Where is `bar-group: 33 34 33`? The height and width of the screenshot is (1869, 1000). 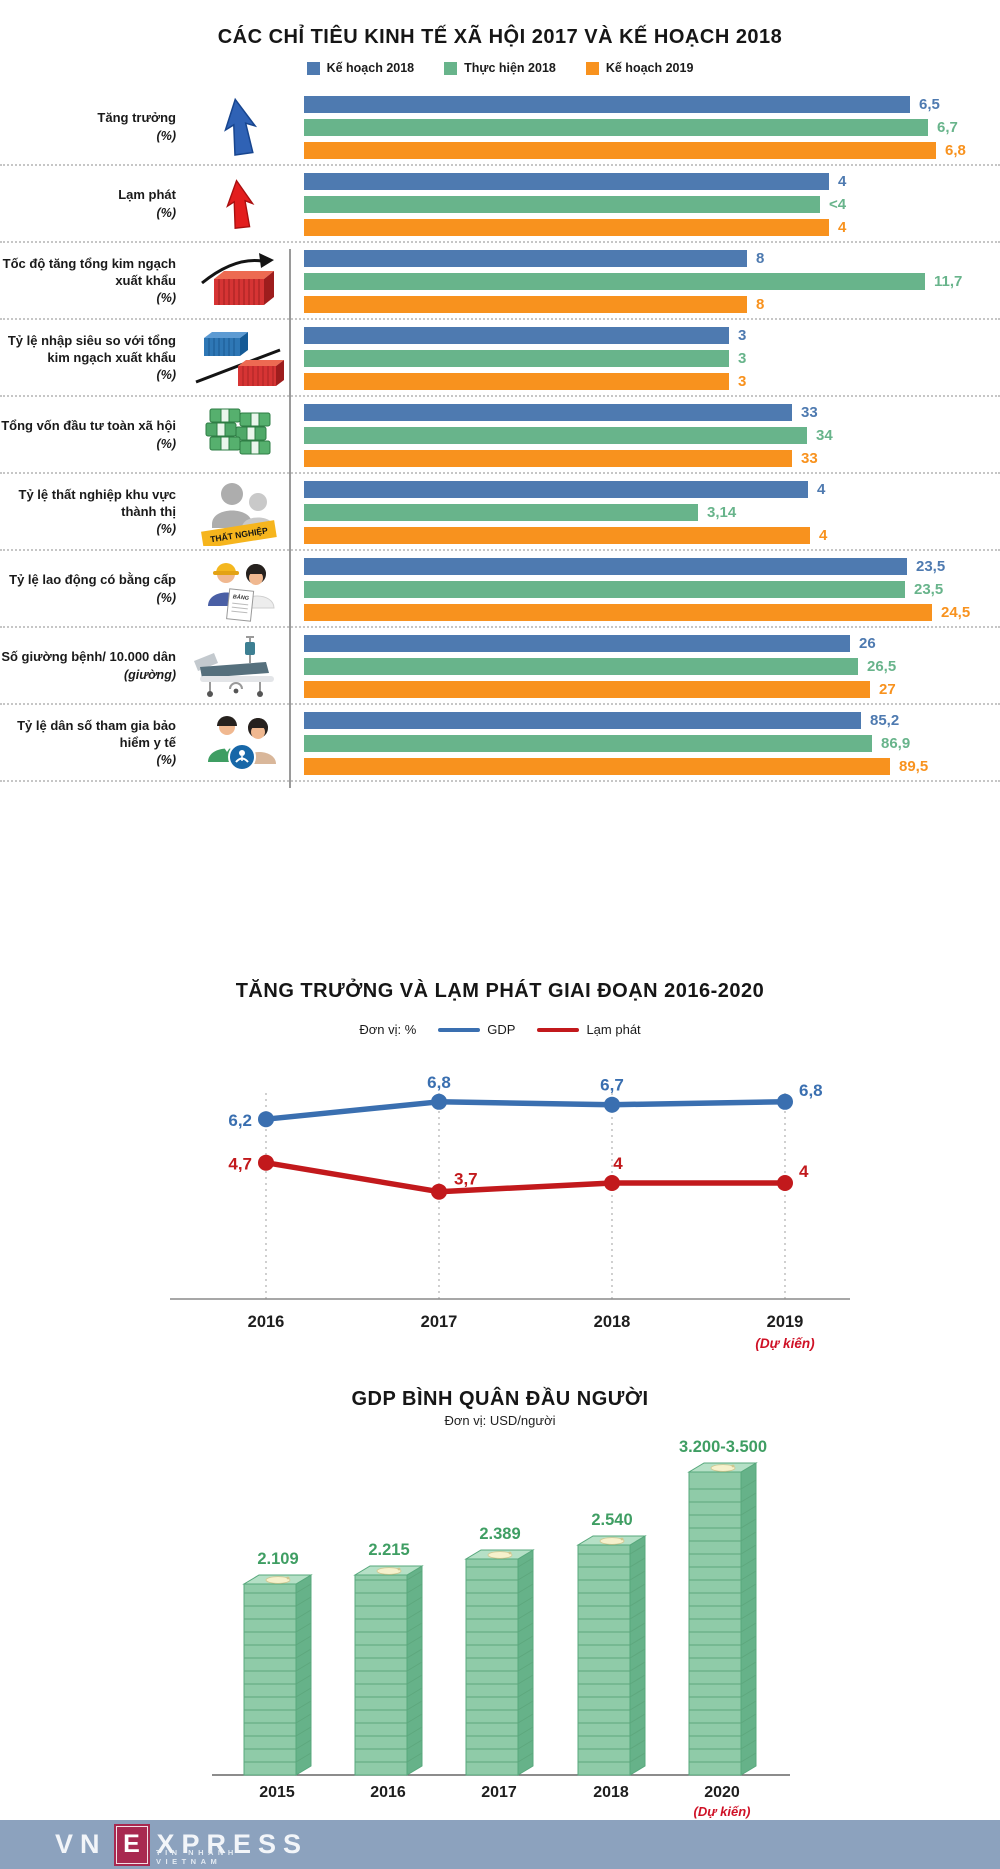
bar-group: 33 34 33 is located at coordinates (647, 434).